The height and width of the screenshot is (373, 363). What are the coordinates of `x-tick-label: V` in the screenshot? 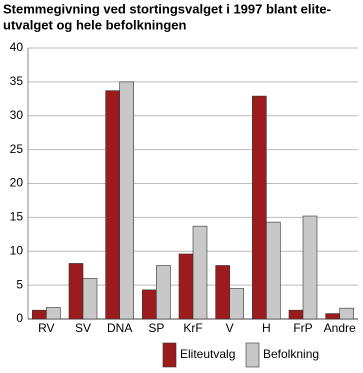 It's located at (230, 328).